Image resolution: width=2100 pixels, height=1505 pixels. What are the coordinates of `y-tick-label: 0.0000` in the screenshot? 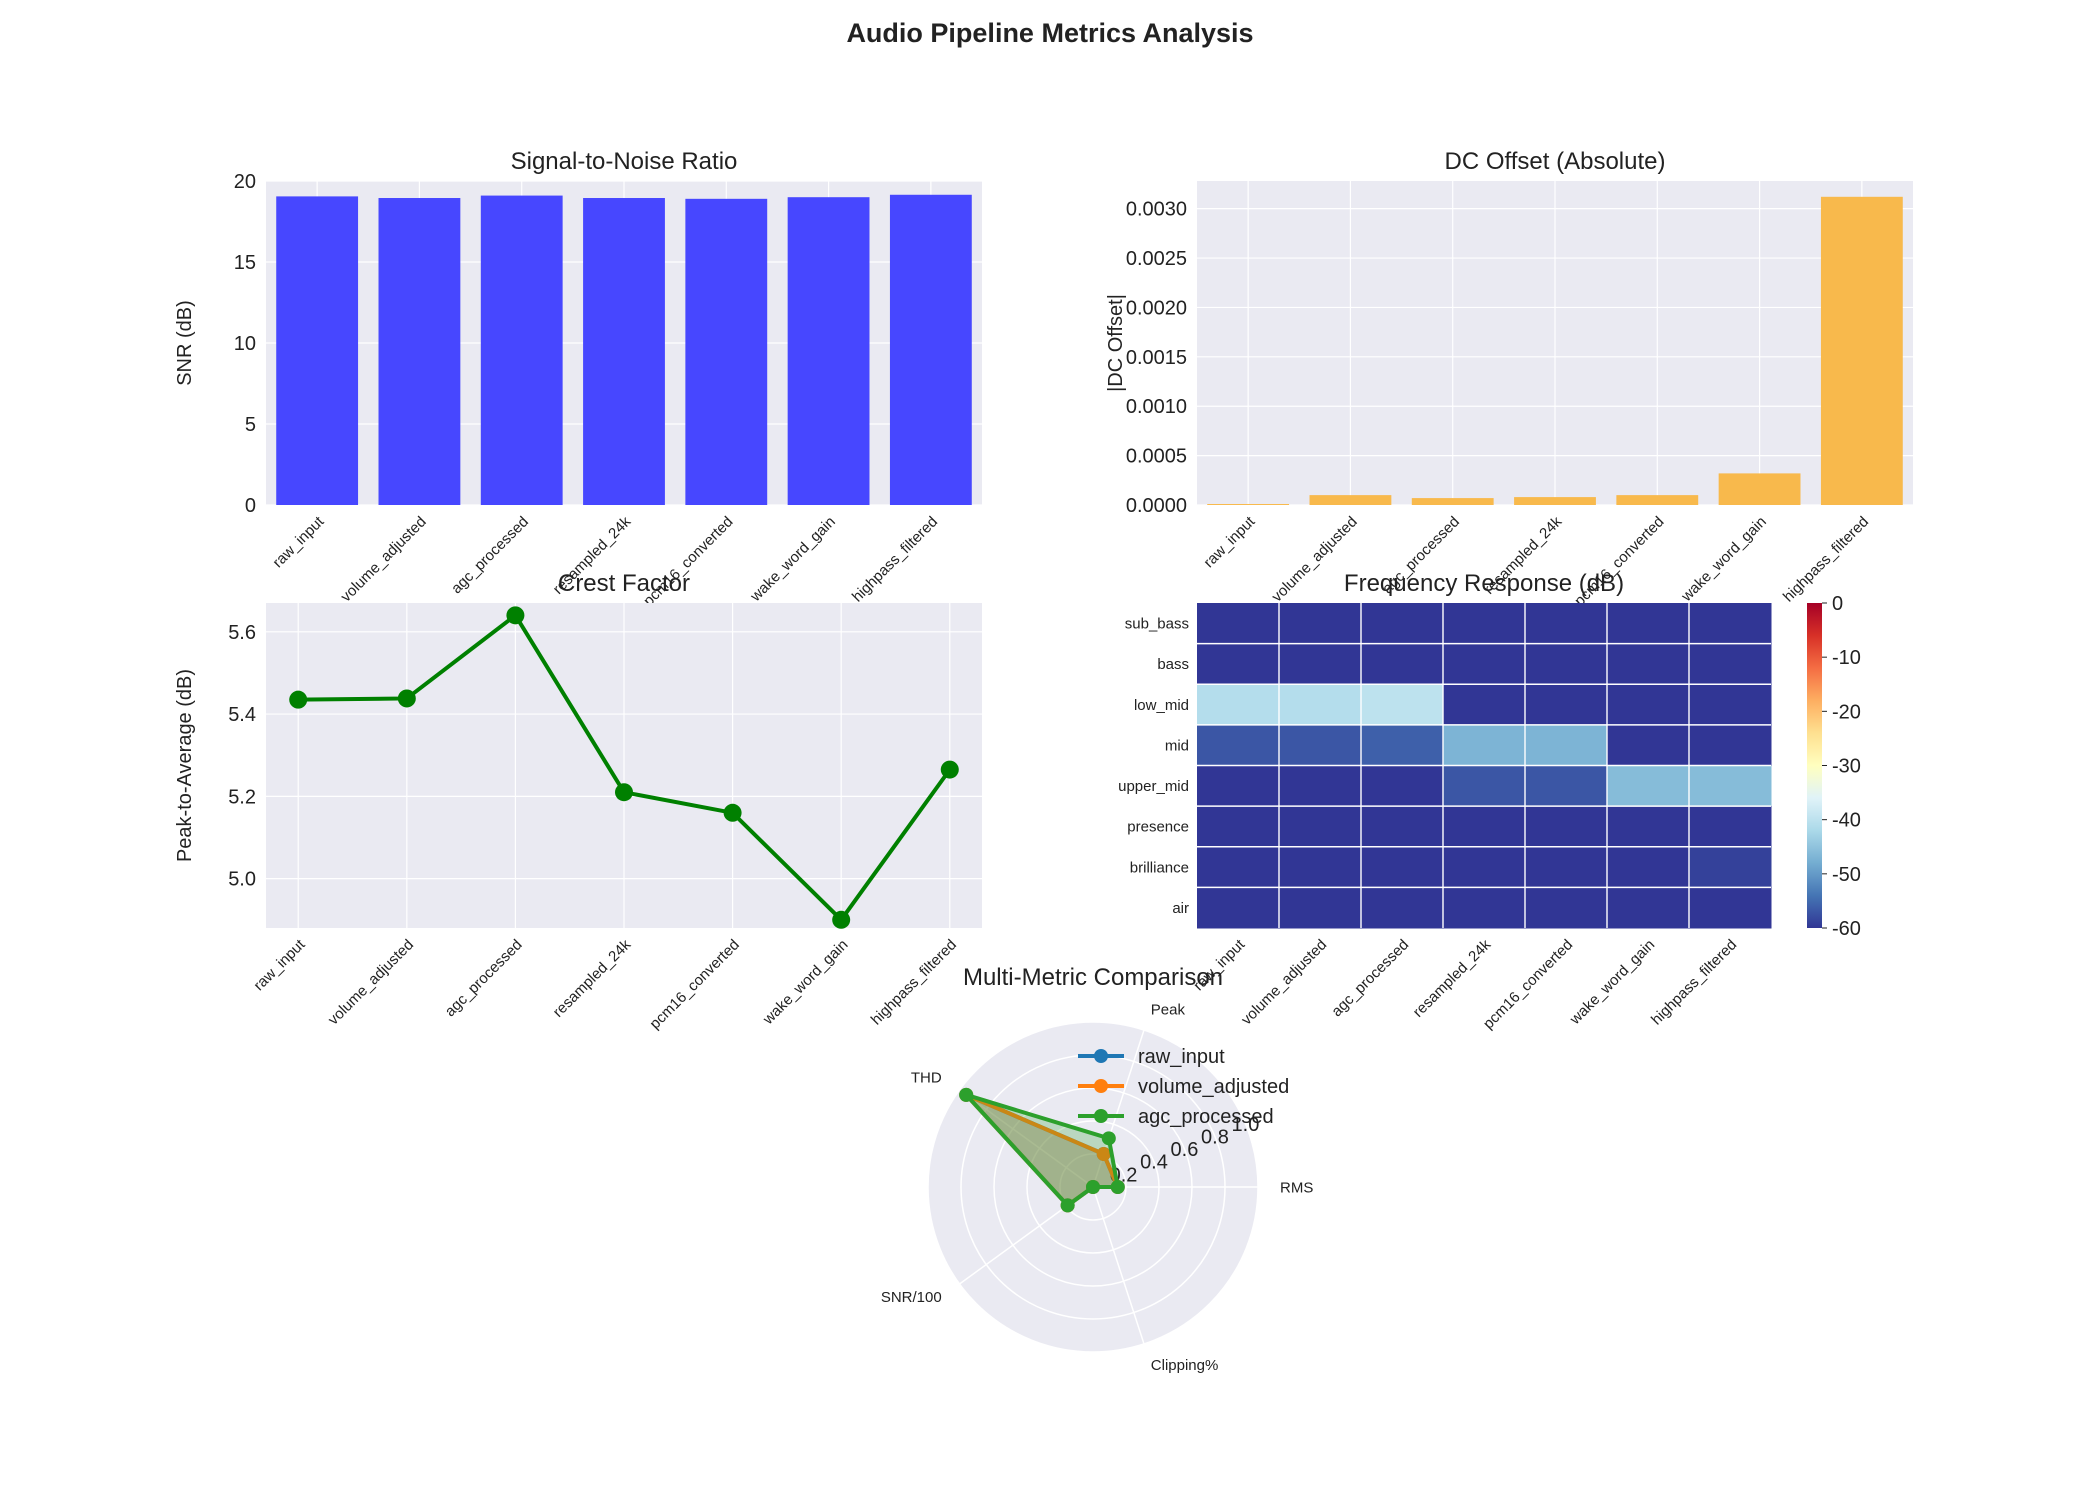 It's located at (1156, 506).